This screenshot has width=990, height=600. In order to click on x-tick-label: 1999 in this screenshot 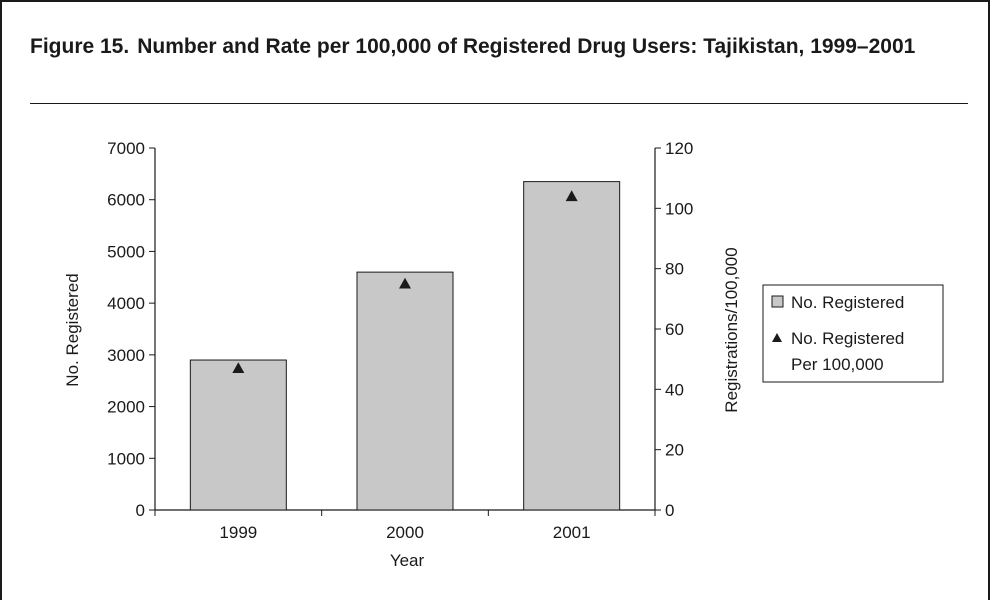, I will do `click(238, 532)`.